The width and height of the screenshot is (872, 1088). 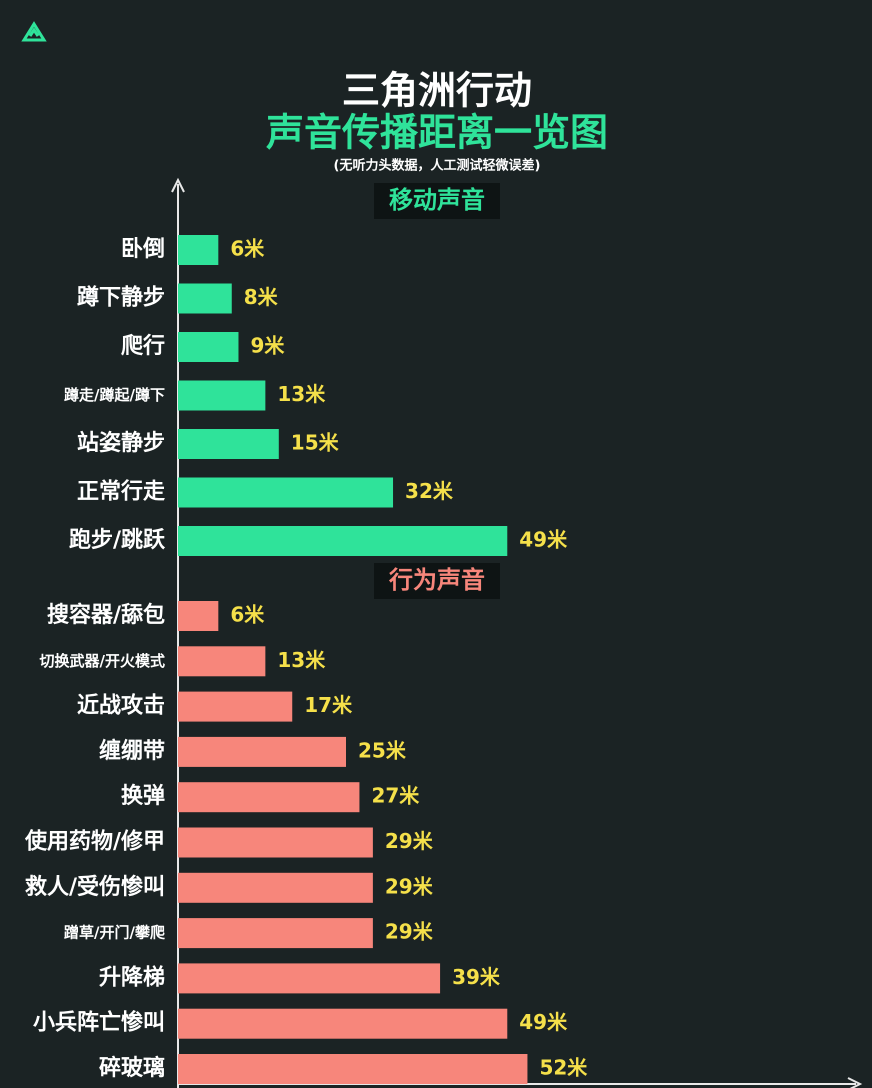 I want to click on chart-subtitle: 声音传播距离一览图, so click(x=437, y=133).